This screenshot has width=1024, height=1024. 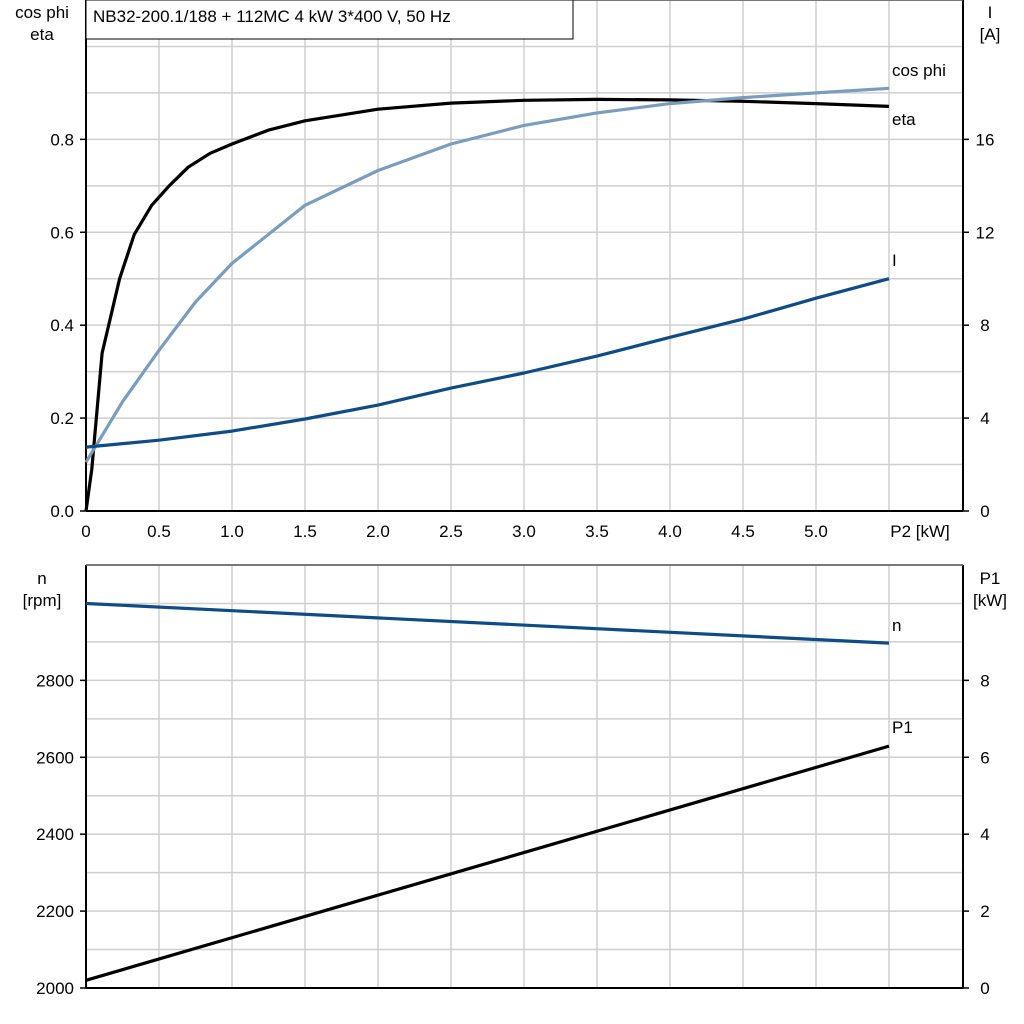 What do you see at coordinates (990, 600) in the screenshot?
I see `y-axis-label-right: [kW]` at bounding box center [990, 600].